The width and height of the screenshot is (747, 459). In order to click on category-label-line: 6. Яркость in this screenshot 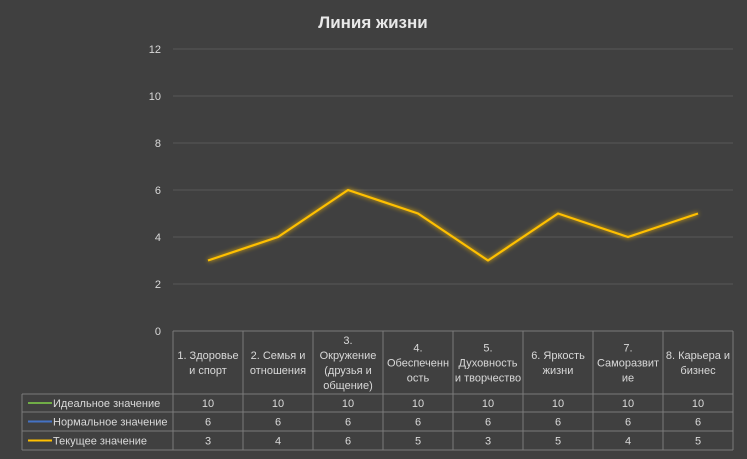, I will do `click(558, 356)`.